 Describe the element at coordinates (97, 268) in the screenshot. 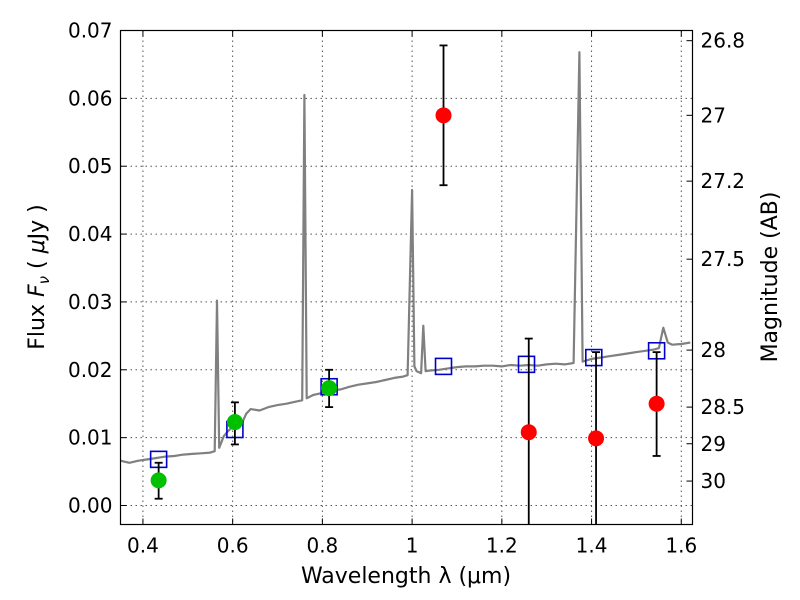

I see `y-axis-ticks: 0.00 0.01 0.02 0.03 0.04 0.05 0.06 0.07` at that location.